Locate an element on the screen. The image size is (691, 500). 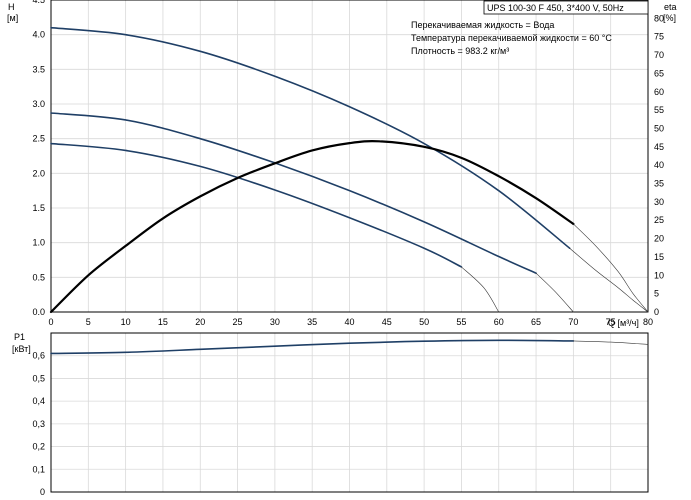
x-tick-label: 35 is located at coordinates (312, 322).